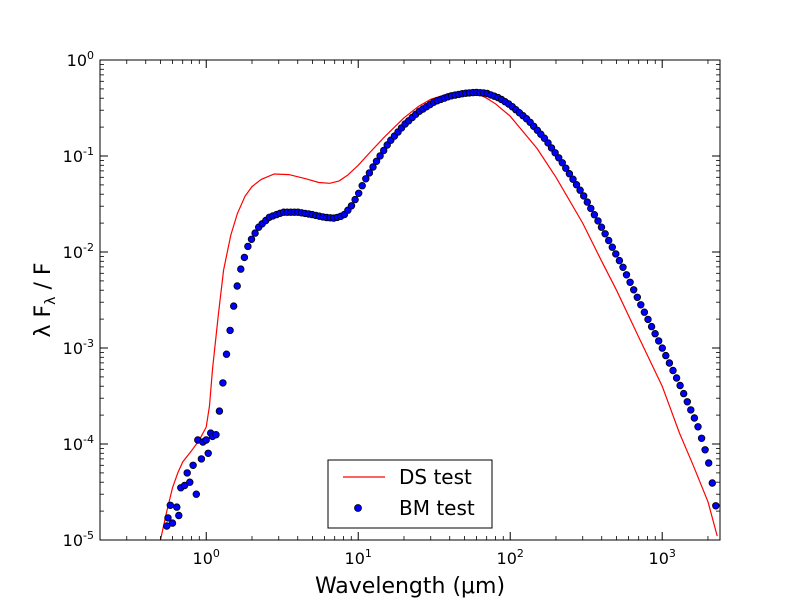  What do you see at coordinates (78, 251) in the screenshot?
I see `y-tick-label: 10⁻²` at bounding box center [78, 251].